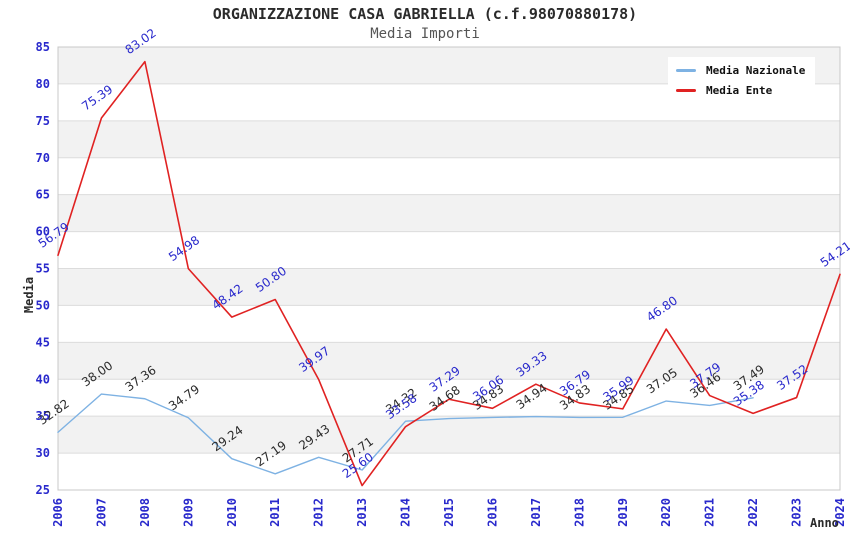 The width and height of the screenshot is (850, 550). Describe the element at coordinates (742, 80) in the screenshot. I see `legend: Media Nazionale Media Ente` at that location.